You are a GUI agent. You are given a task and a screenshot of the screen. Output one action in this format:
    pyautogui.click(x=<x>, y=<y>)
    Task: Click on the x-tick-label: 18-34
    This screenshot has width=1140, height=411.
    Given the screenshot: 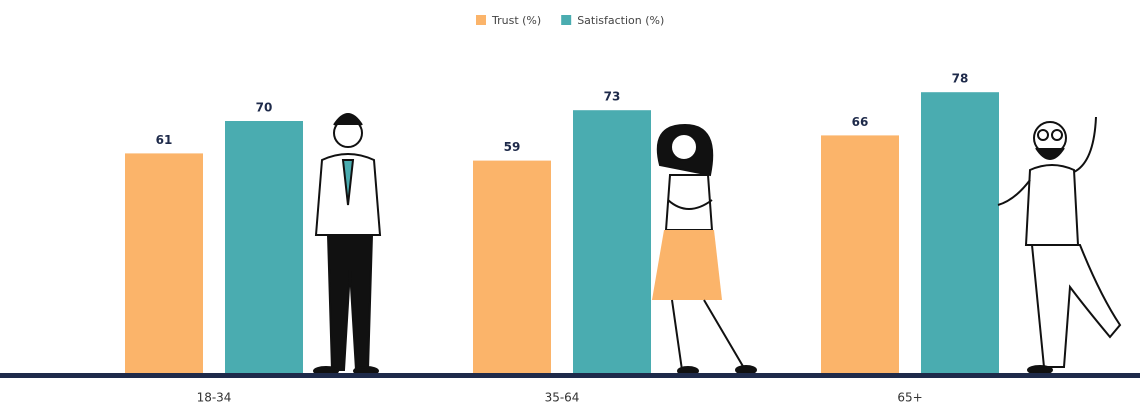 What is the action you would take?
    pyautogui.click(x=214, y=398)
    